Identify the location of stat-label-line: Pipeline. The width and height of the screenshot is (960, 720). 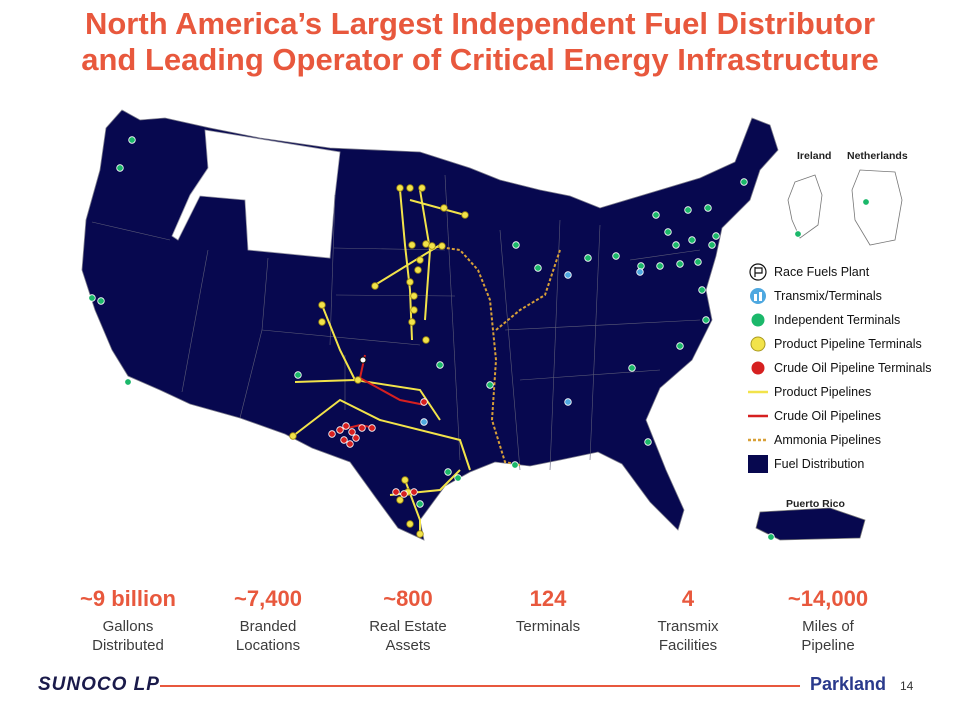
(828, 645).